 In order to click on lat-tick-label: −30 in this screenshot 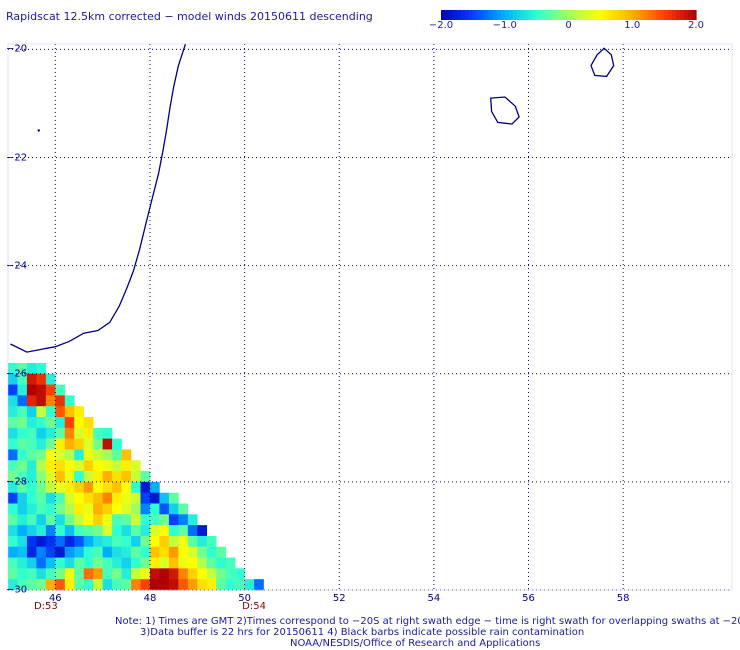, I will do `click(17, 590)`.